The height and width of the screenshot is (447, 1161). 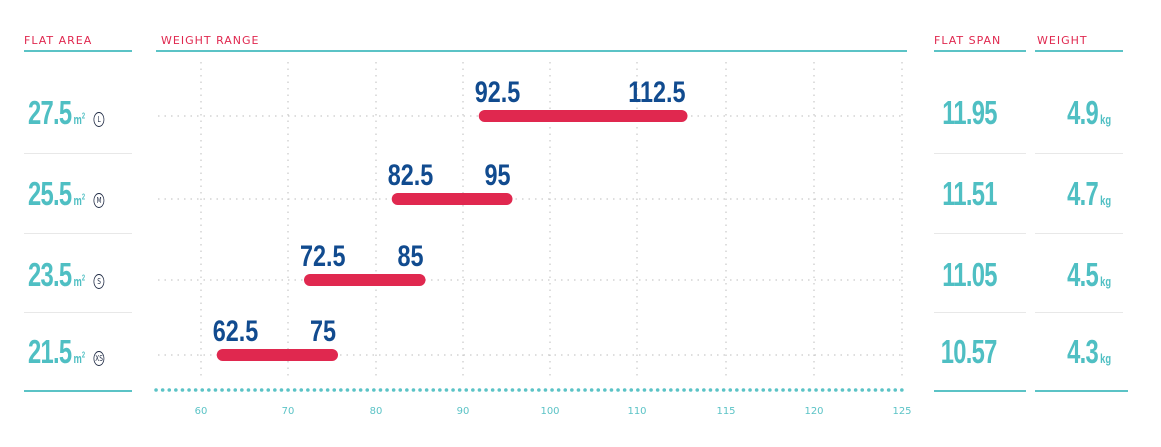 I want to click on flat-area-cell: 21.5 m2 XS, so click(x=66, y=351).